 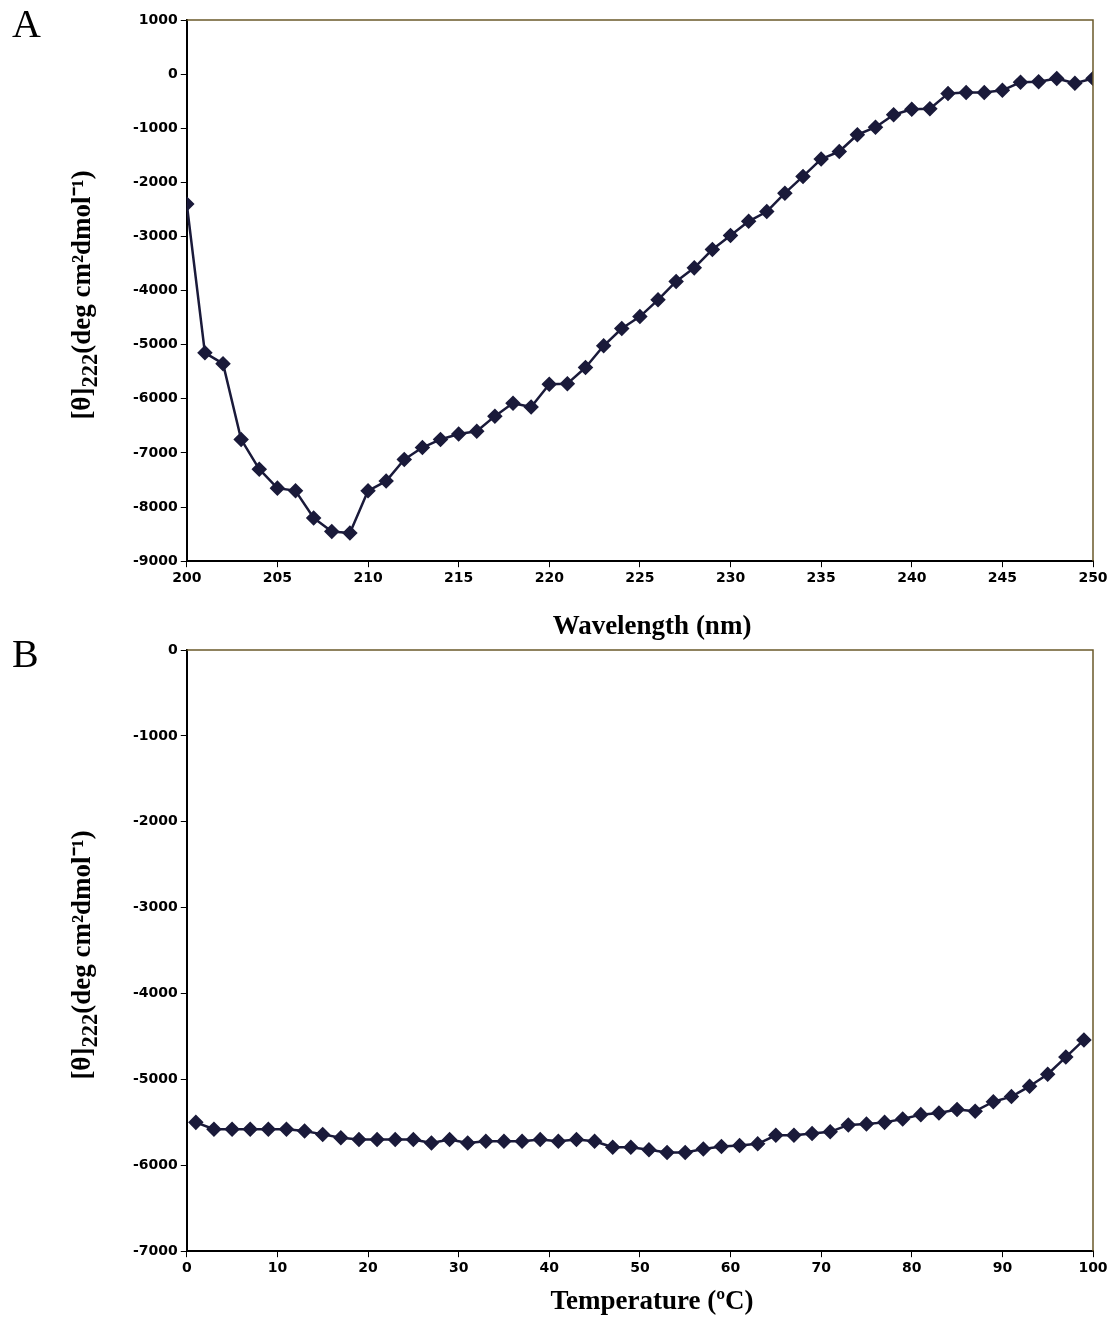 What do you see at coordinates (549, 577) in the screenshot?
I see `x-tick-label: 220` at bounding box center [549, 577].